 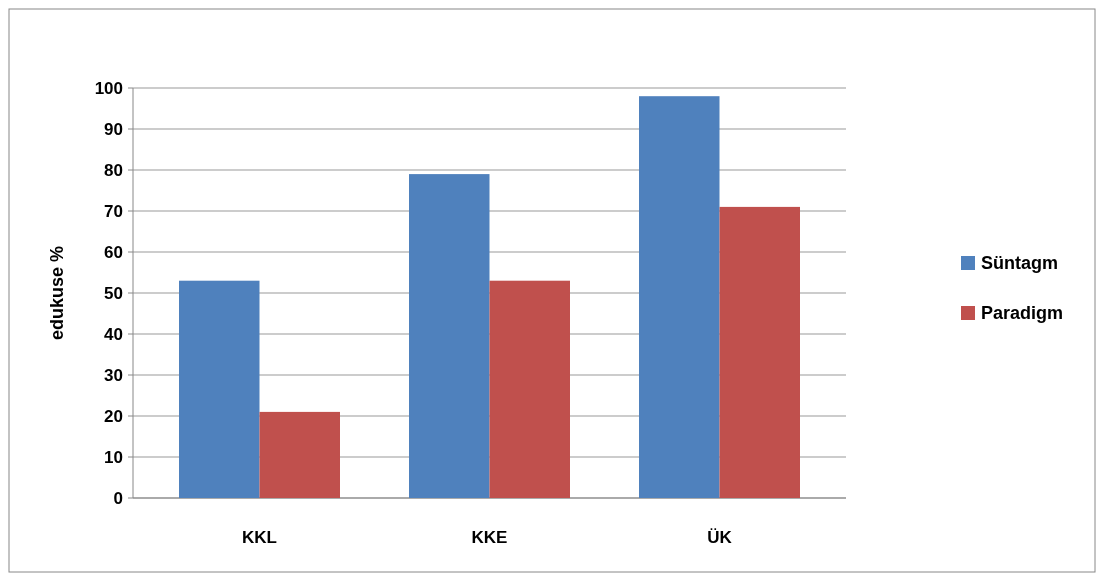 What do you see at coordinates (118, 498) in the screenshot?
I see `y-tick-label: 0` at bounding box center [118, 498].